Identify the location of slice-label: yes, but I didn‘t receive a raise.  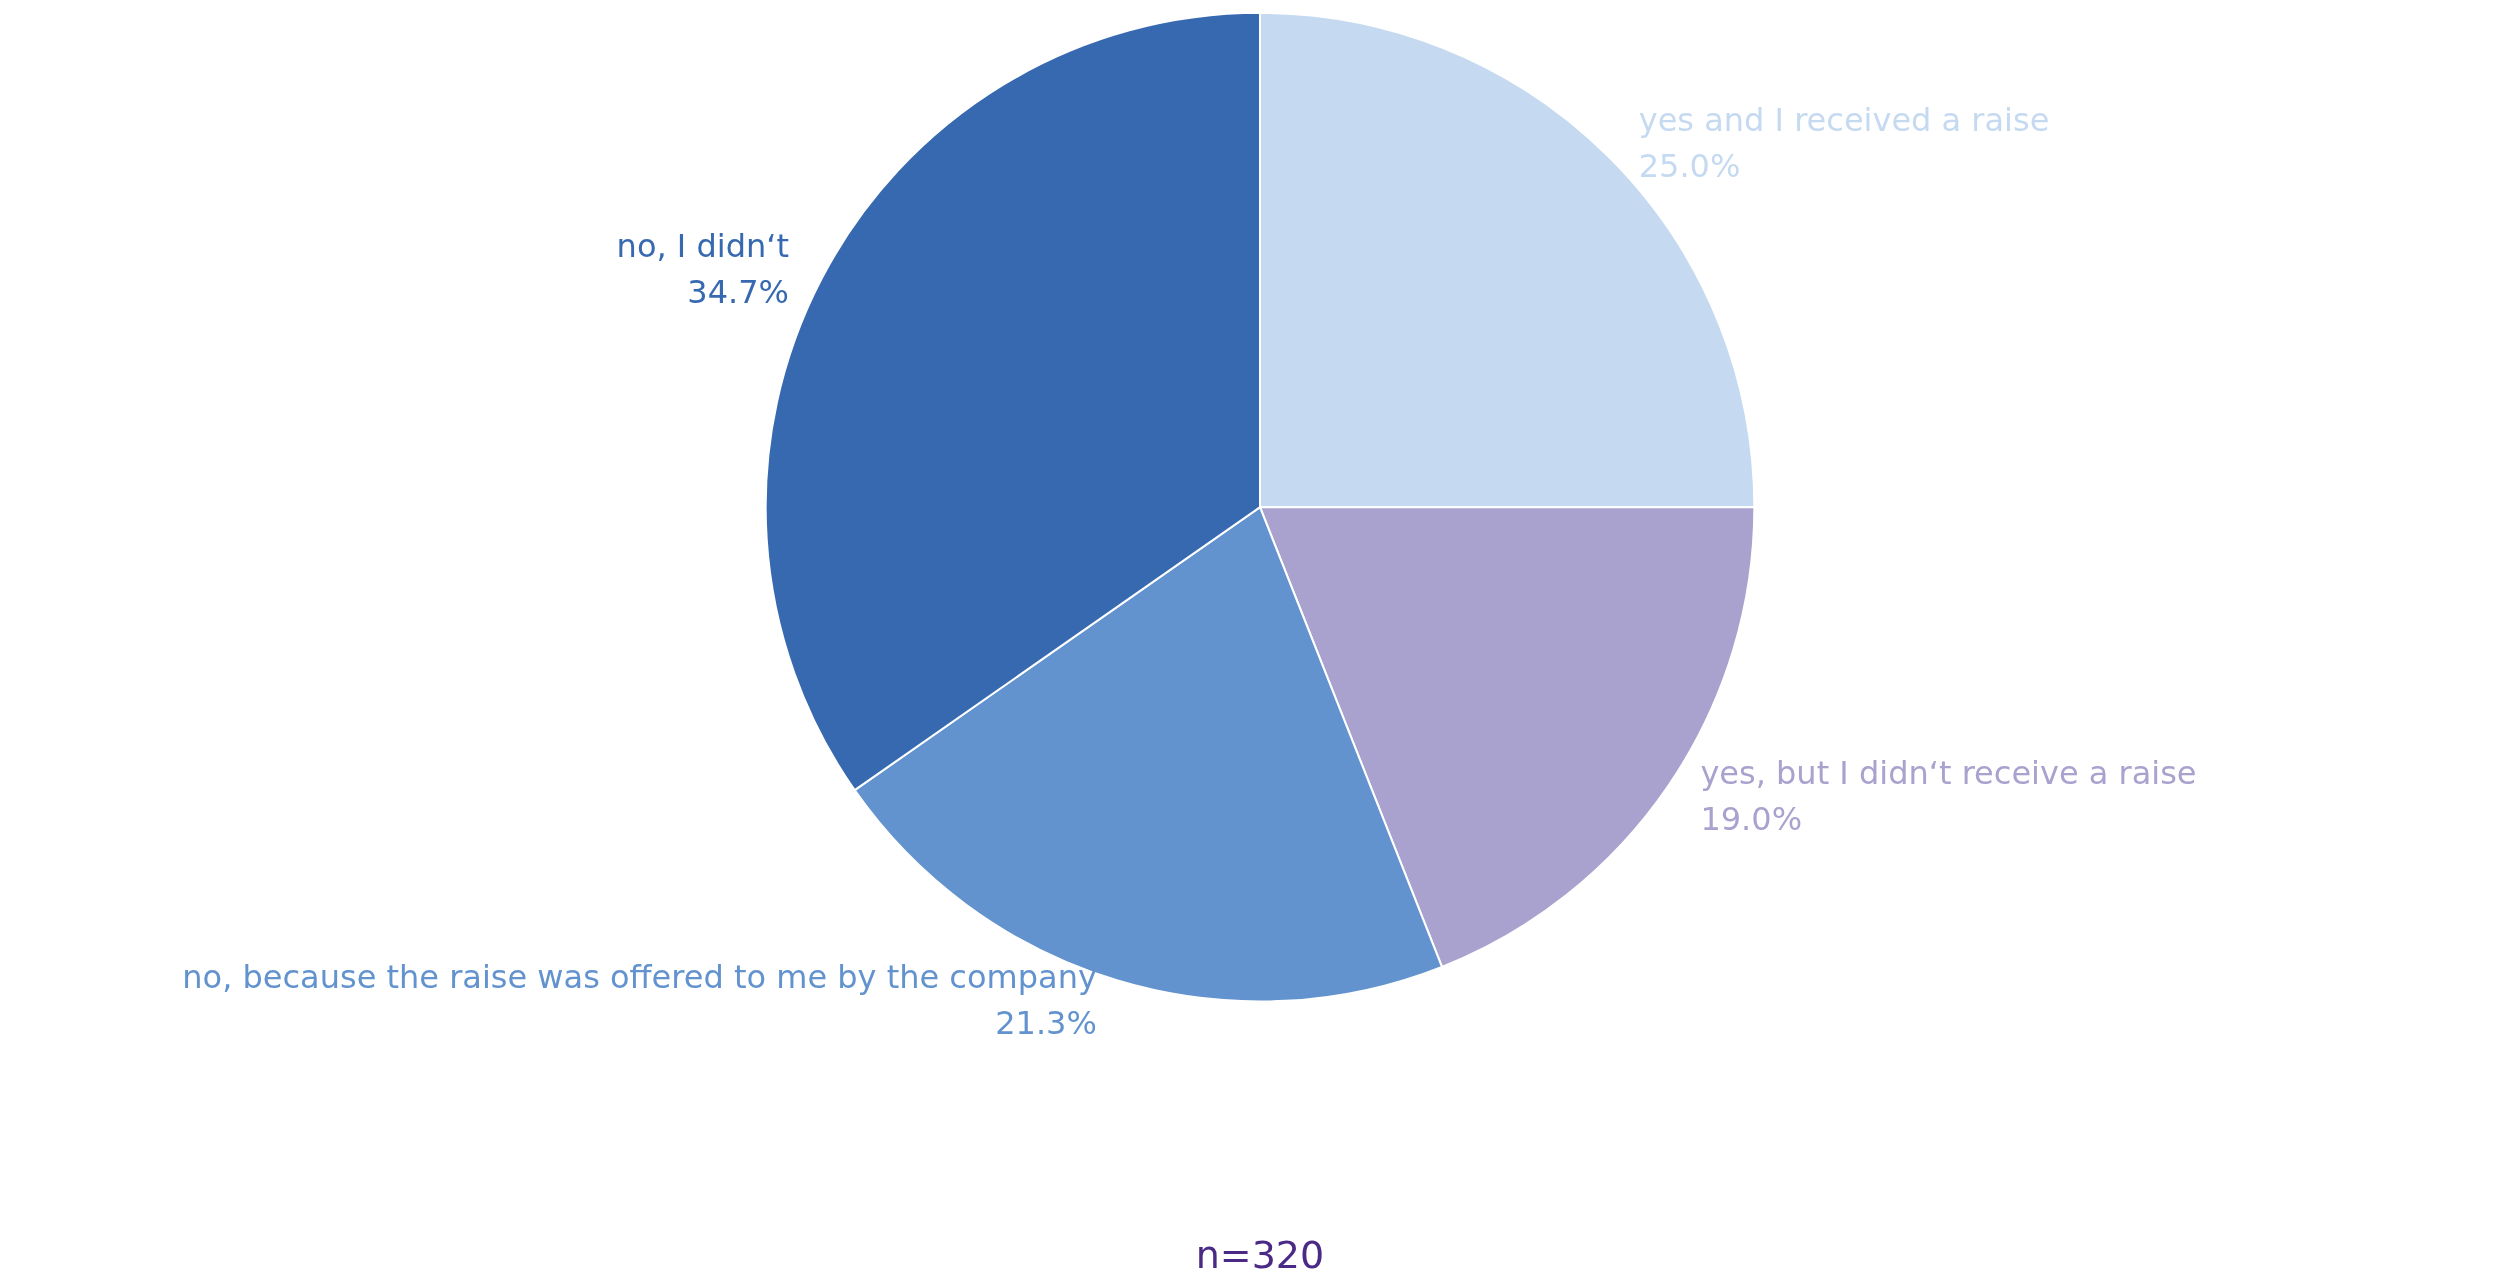
(1948, 773).